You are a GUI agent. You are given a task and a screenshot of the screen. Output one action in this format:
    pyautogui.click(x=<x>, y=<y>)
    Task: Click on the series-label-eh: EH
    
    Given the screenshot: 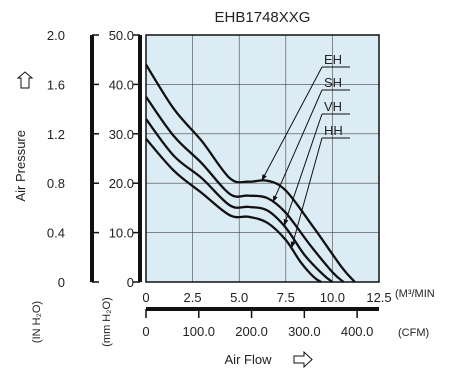 What is the action you would take?
    pyautogui.click(x=333, y=59)
    